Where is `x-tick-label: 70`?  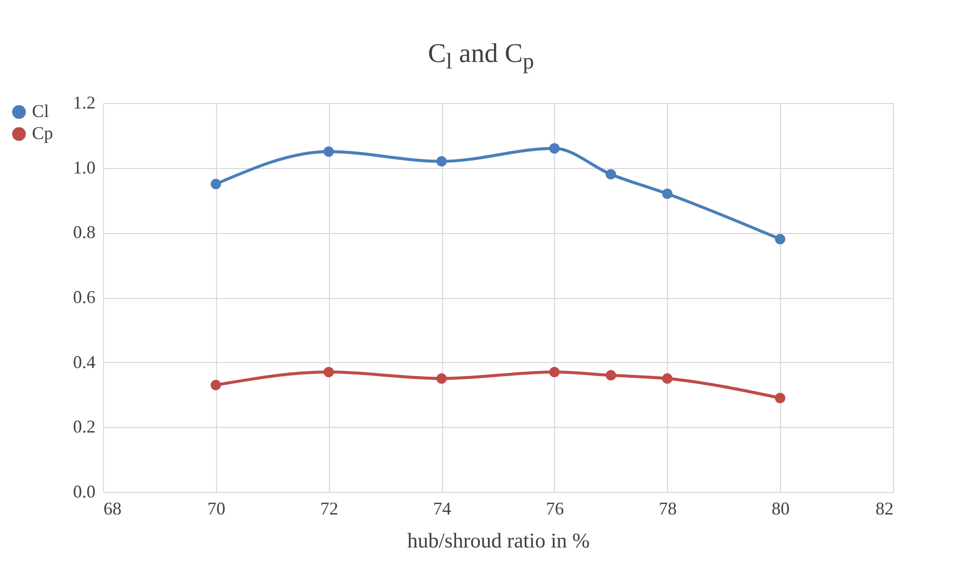 x-tick-label: 70 is located at coordinates (216, 508).